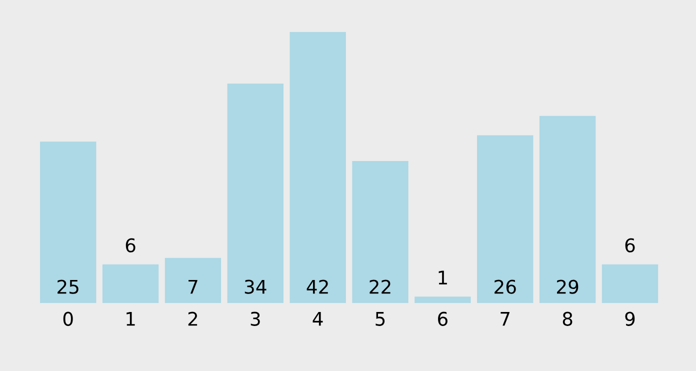 The image size is (696, 371). Describe the element at coordinates (255, 319) in the screenshot. I see `x-tick-label: 3` at that location.